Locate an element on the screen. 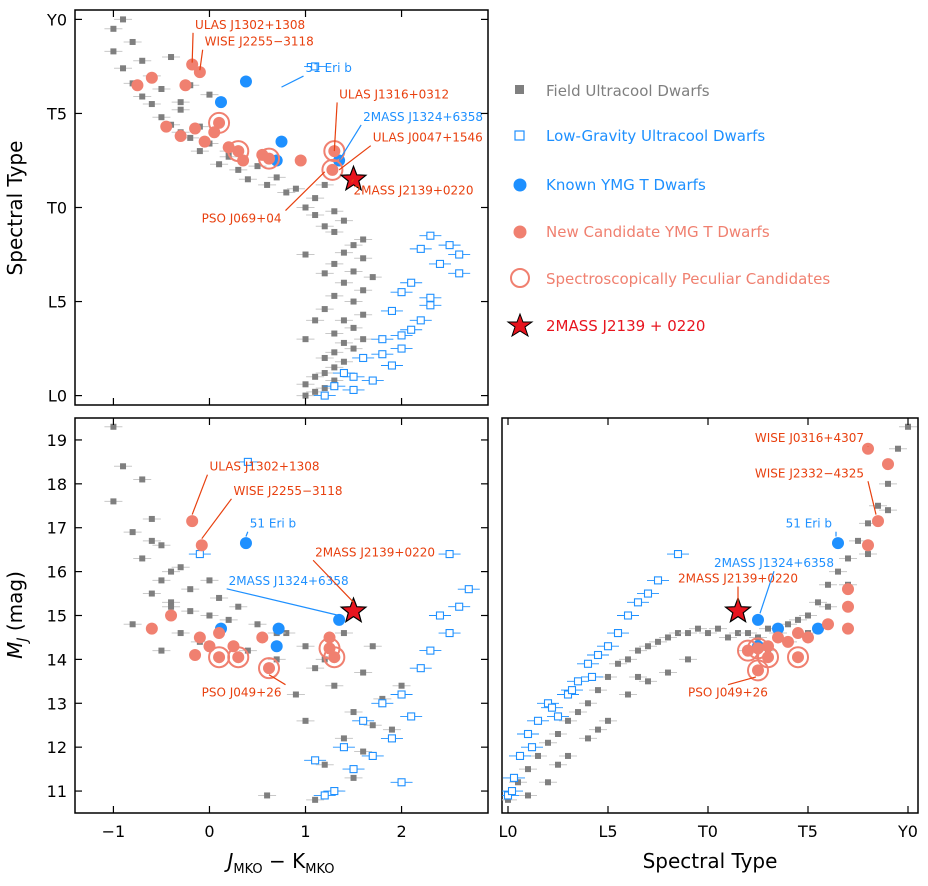  ytick-label: Y0 is located at coordinates (56, 19).